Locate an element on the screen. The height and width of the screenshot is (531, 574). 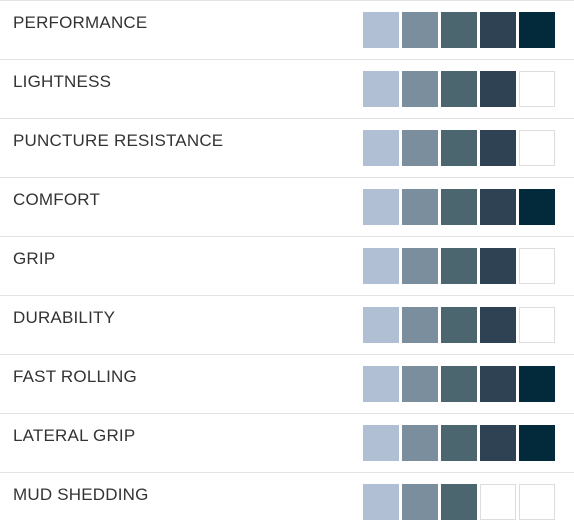
rating-label: PUNCTURE RESISTANCE is located at coordinates (118, 140).